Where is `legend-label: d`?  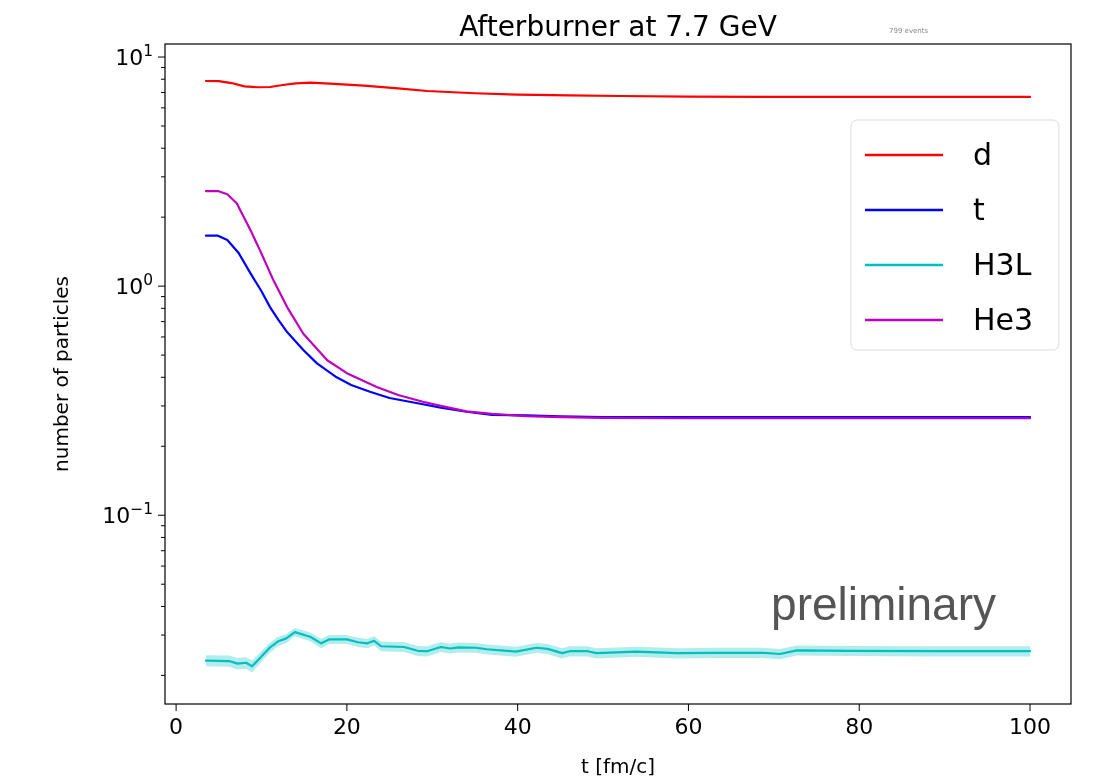
legend-label: d is located at coordinates (983, 154).